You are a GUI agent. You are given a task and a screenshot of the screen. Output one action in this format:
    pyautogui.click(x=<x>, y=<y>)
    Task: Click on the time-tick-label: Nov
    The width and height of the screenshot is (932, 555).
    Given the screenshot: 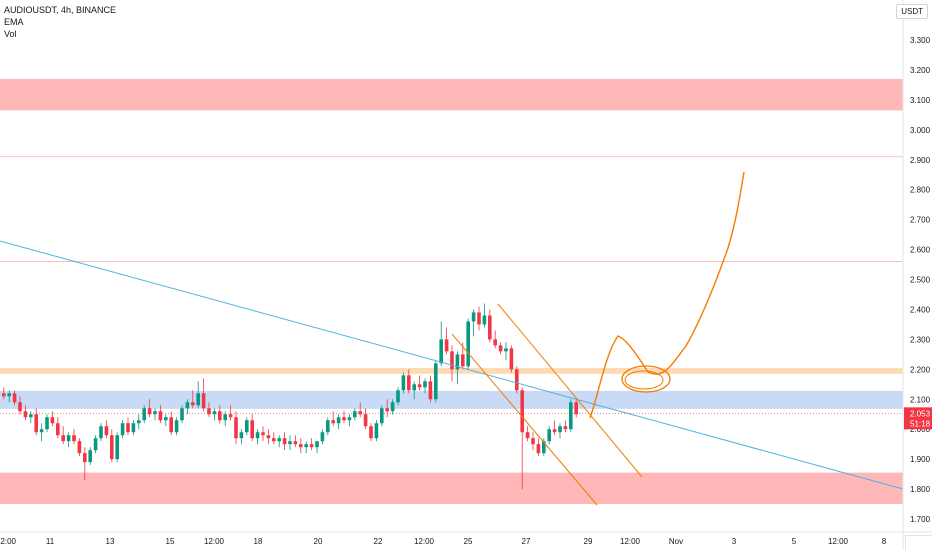 What is the action you would take?
    pyautogui.click(x=676, y=541)
    